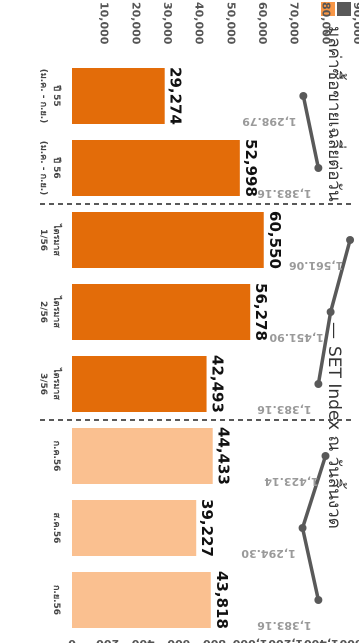 This screenshot has width=359, height=643. What do you see at coordinates (142, 640) in the screenshot?
I see `right-axis-tick-2: 400` at bounding box center [142, 640].